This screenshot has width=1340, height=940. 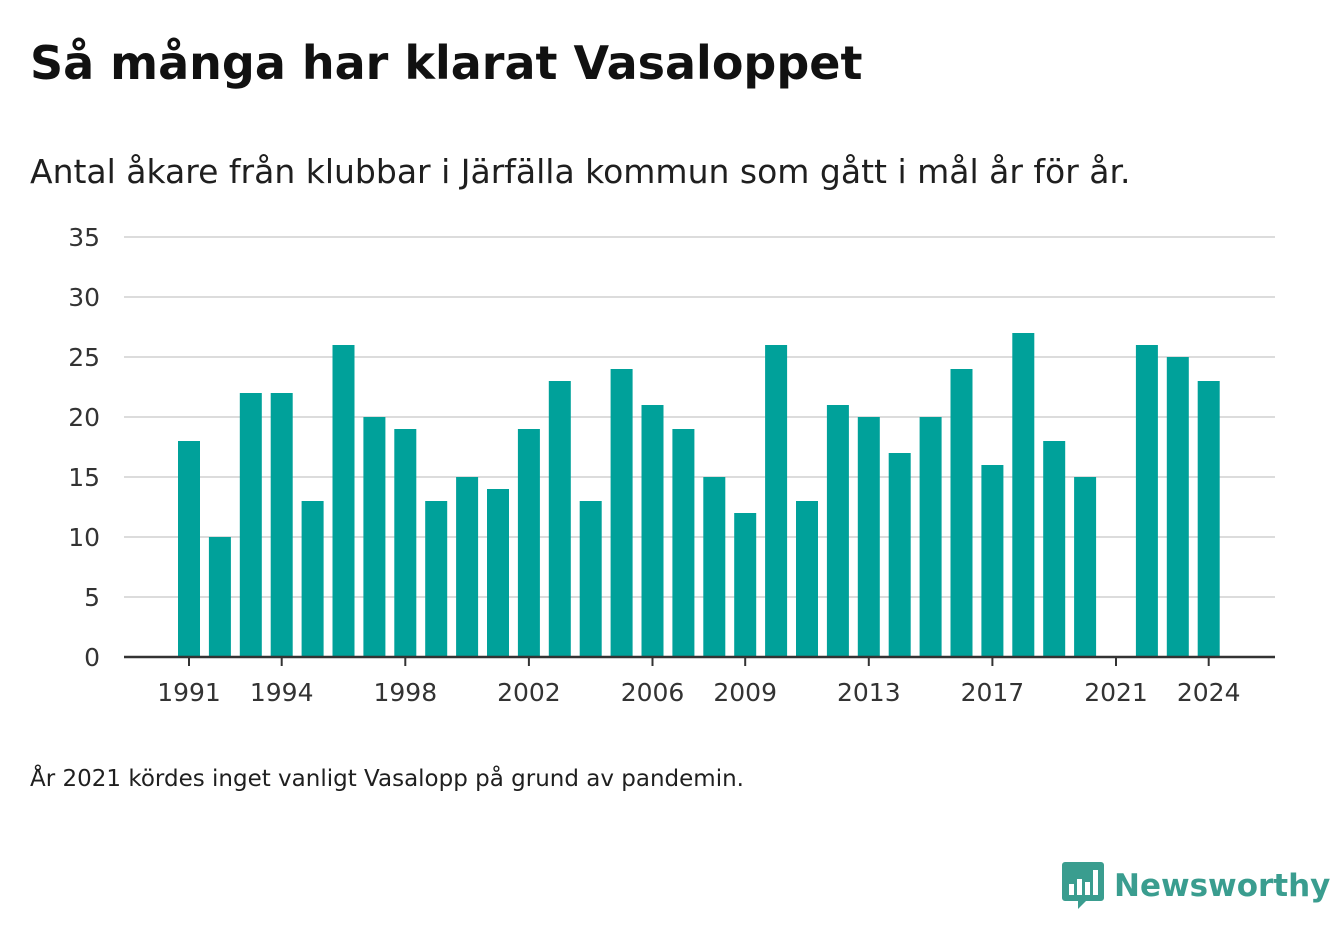 What do you see at coordinates (869, 692) in the screenshot?
I see `x-tick-label: 2013` at bounding box center [869, 692].